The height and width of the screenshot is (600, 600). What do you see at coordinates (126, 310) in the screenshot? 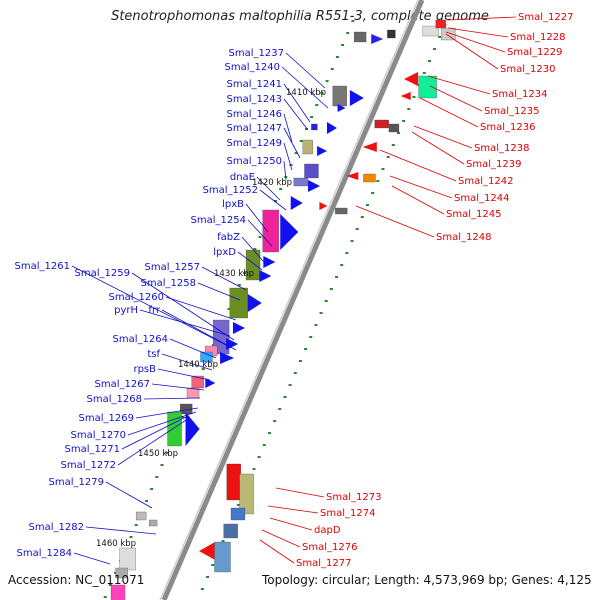
I see `gene-label: pyrH` at bounding box center [126, 310].